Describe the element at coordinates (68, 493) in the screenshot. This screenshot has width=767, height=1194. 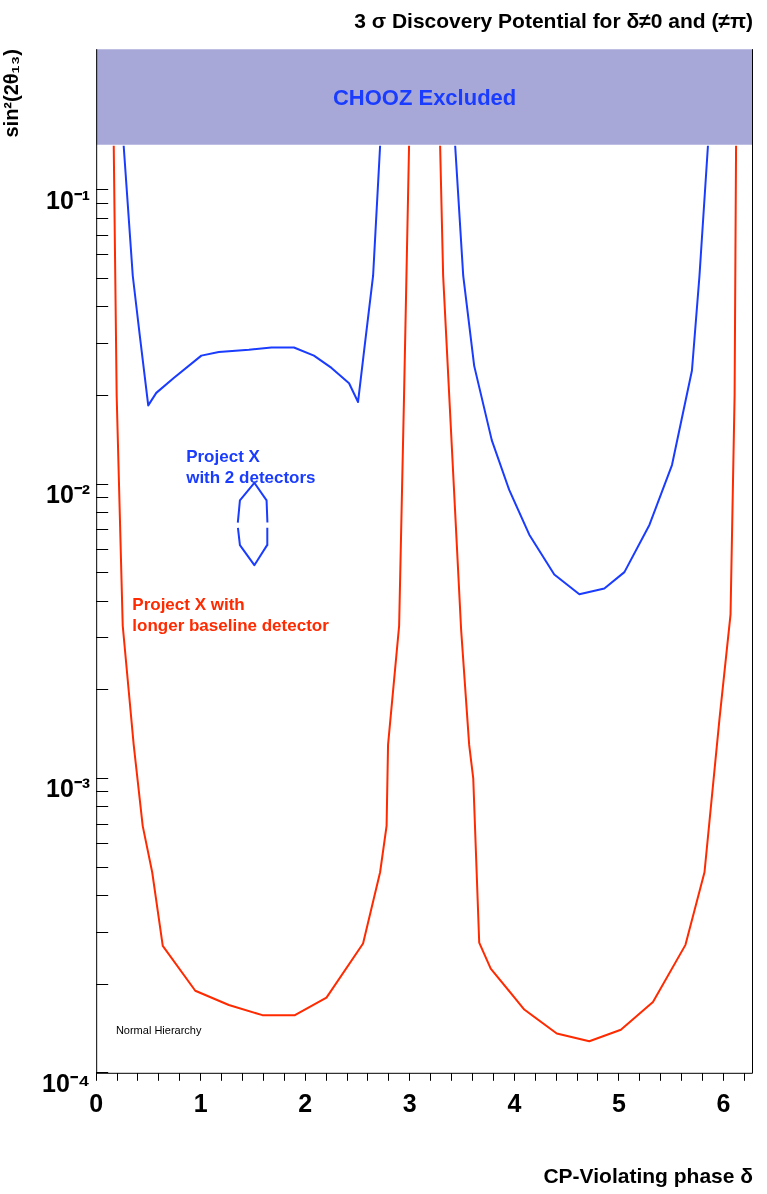
I see `y-tick-label: 10⁻²` at that location.